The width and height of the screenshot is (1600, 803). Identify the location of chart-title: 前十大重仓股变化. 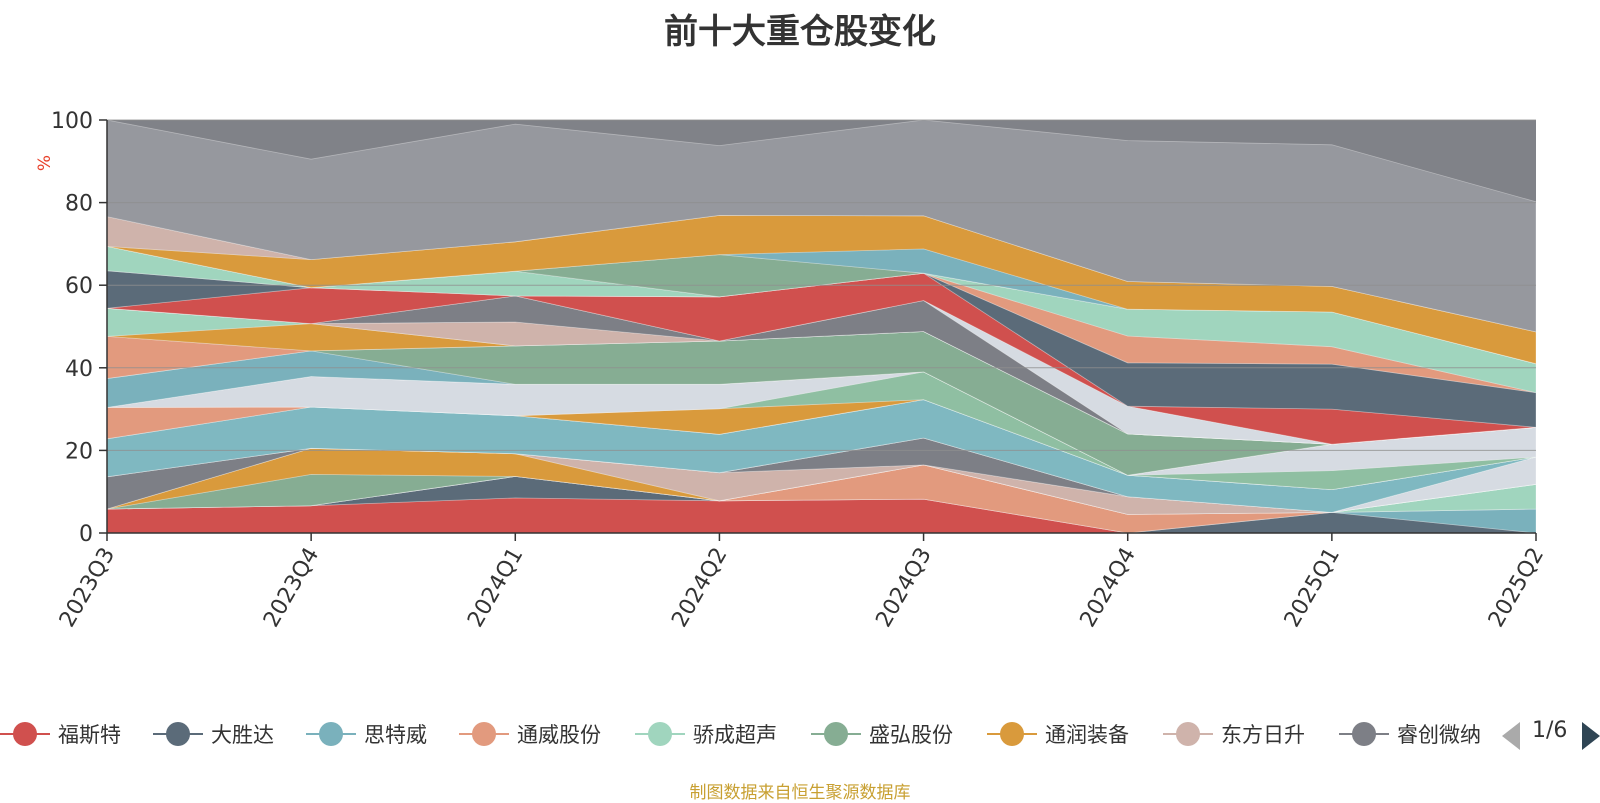
(800, 32).